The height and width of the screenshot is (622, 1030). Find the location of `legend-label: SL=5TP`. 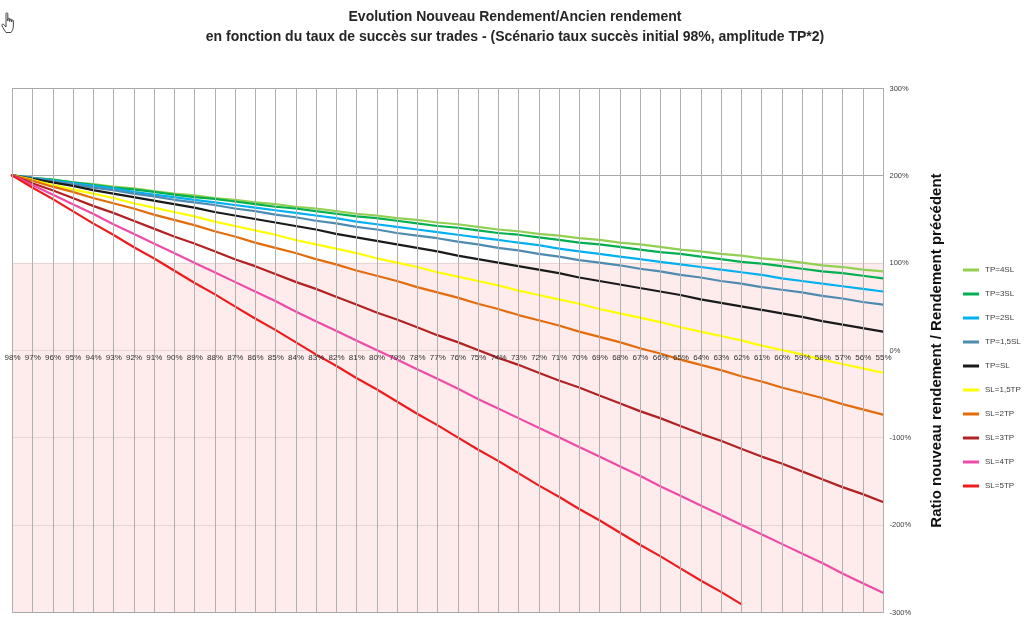

legend-label: SL=5TP is located at coordinates (1000, 485).